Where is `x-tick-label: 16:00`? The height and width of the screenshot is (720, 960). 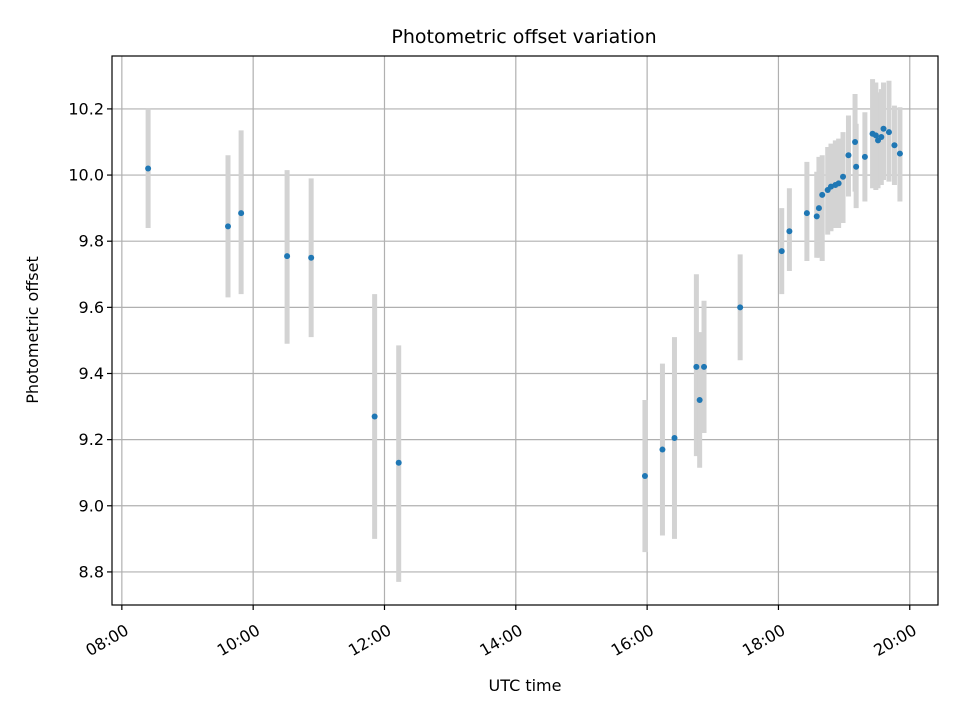 x-tick-label: 16:00 is located at coordinates (632, 640).